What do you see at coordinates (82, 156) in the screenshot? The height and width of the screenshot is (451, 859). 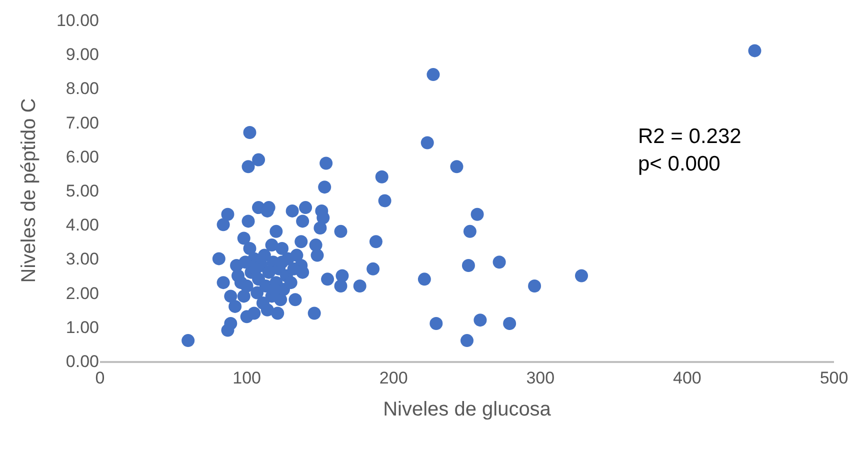 I see `y-tick-label: 6.00` at bounding box center [82, 156].